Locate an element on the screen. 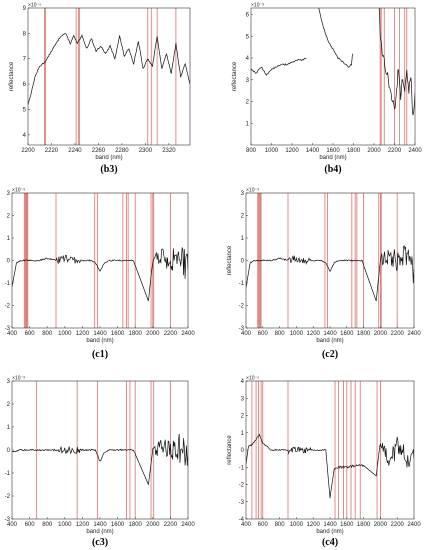  y-tick-label: 7 is located at coordinates (25, 60).